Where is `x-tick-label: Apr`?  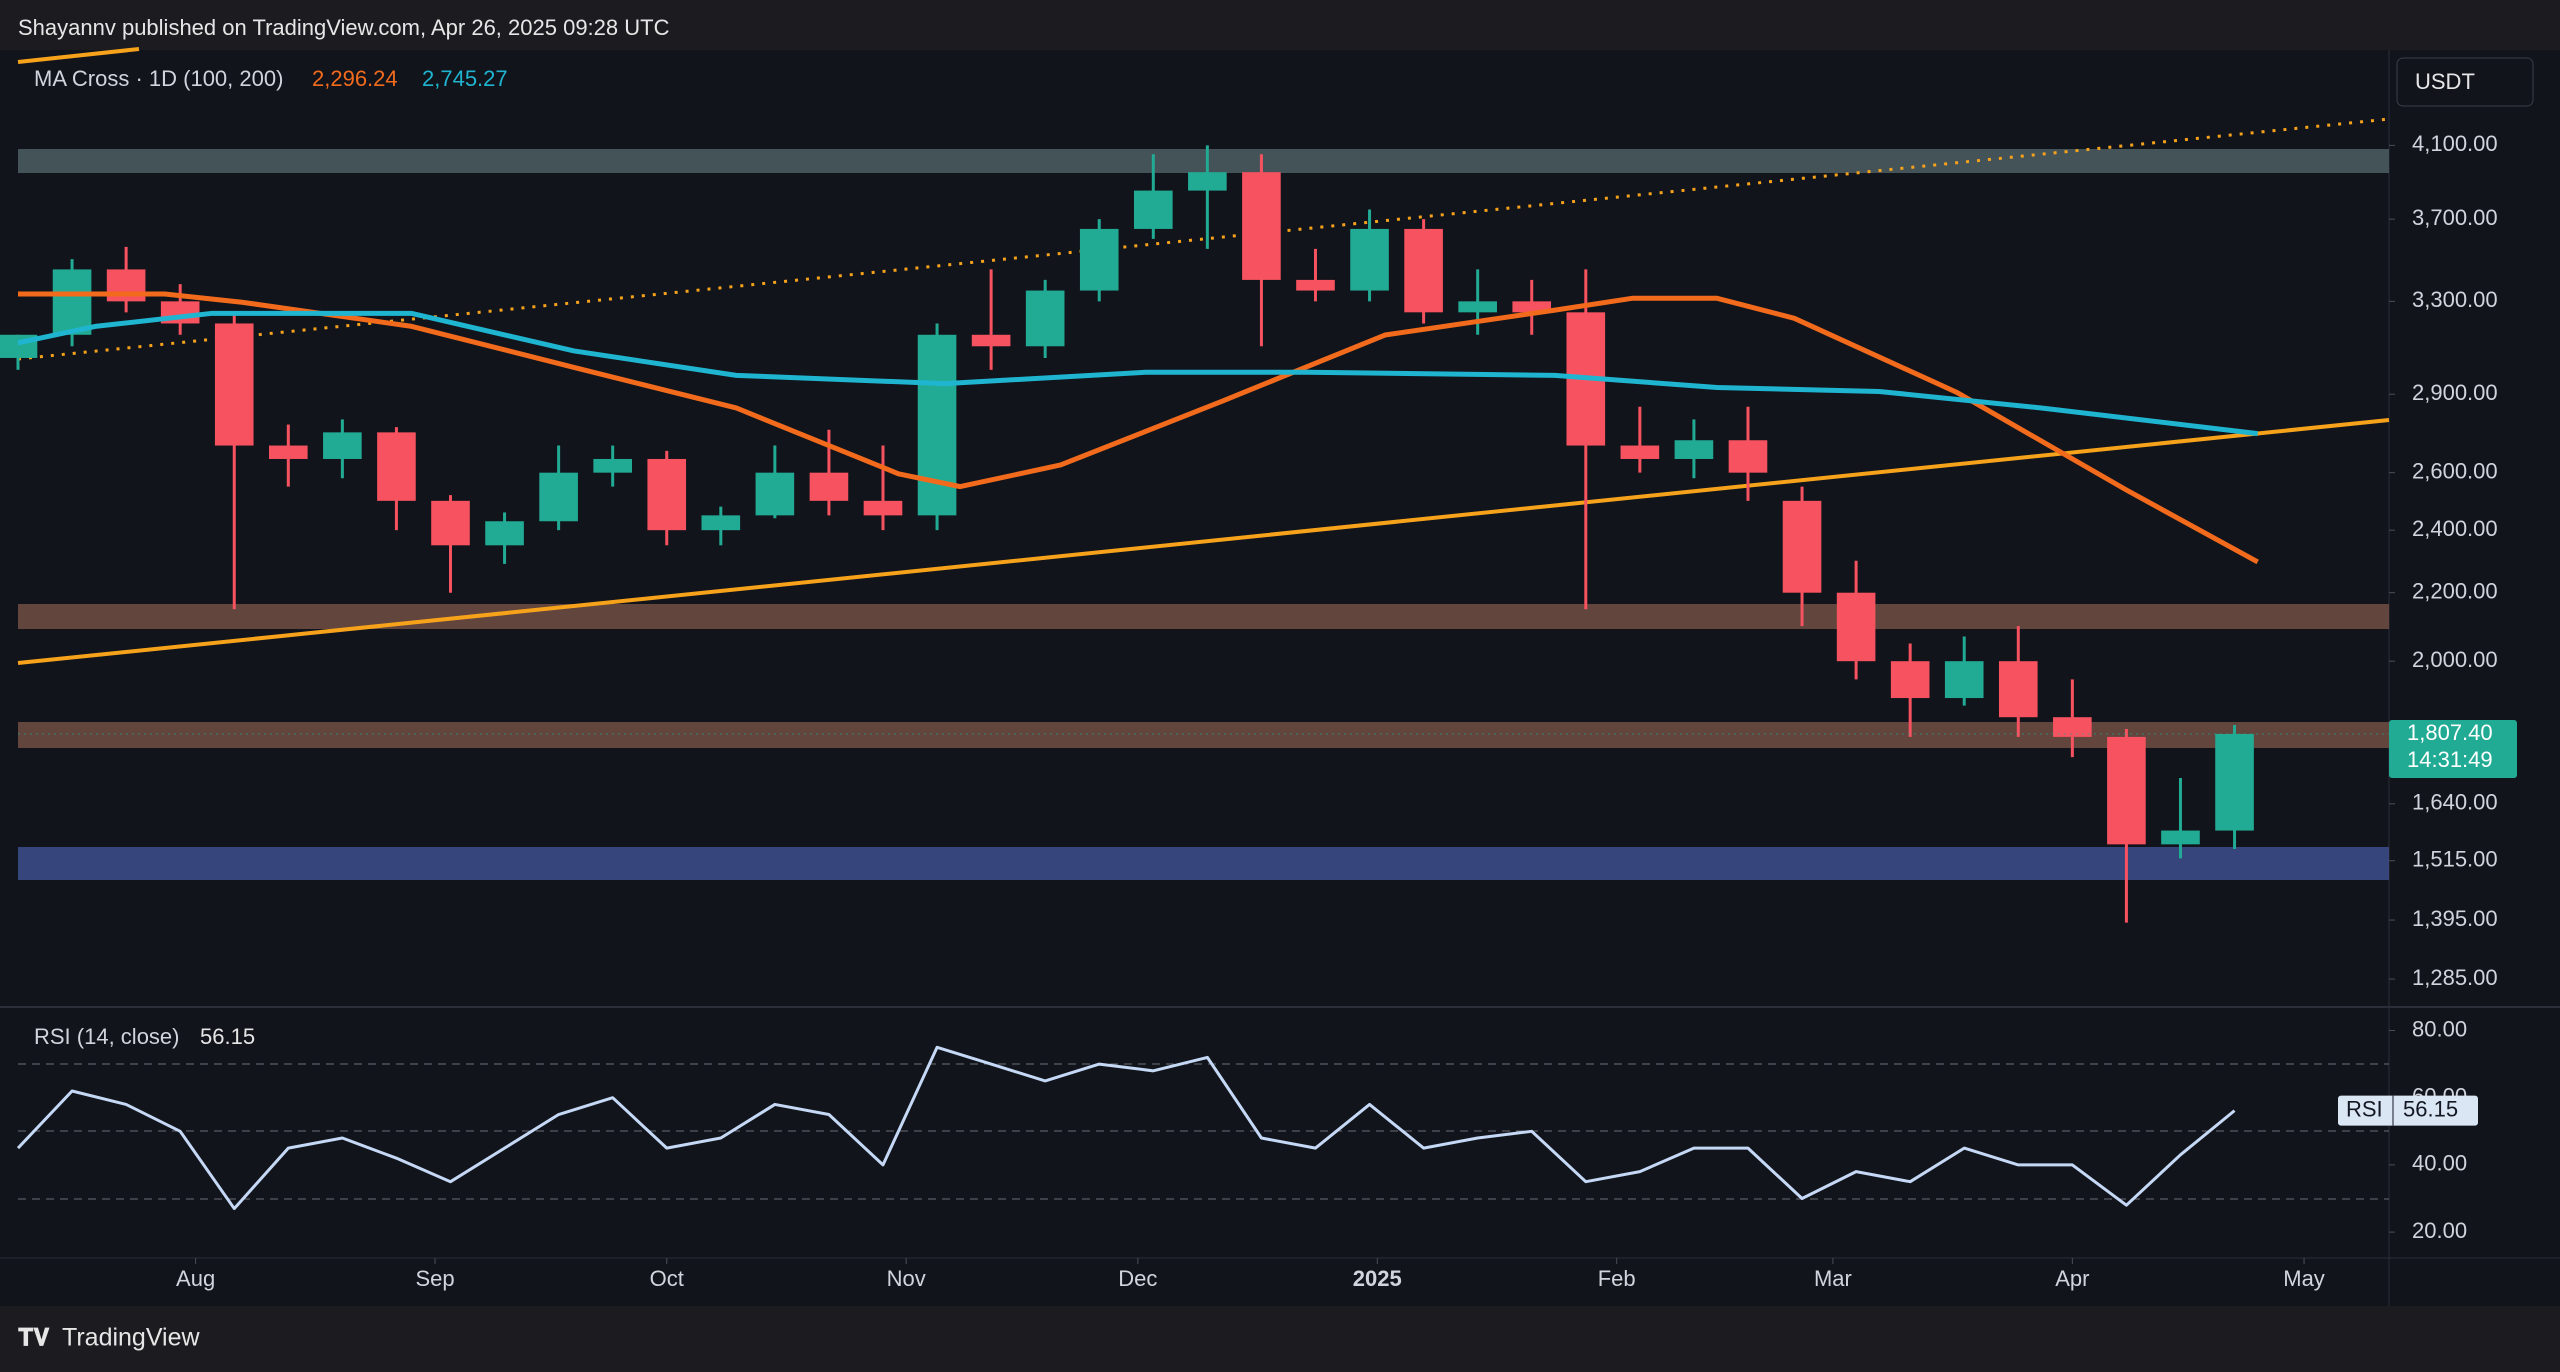
x-tick-label: Apr is located at coordinates (2072, 1278).